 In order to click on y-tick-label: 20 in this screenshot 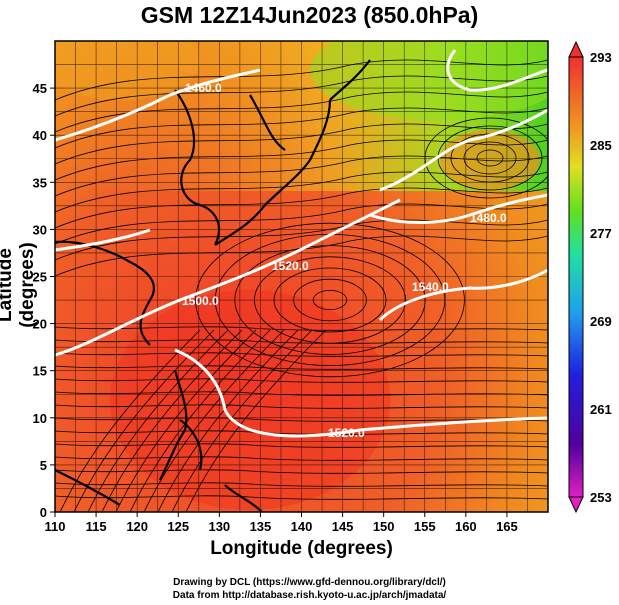, I will do `click(40, 324)`.